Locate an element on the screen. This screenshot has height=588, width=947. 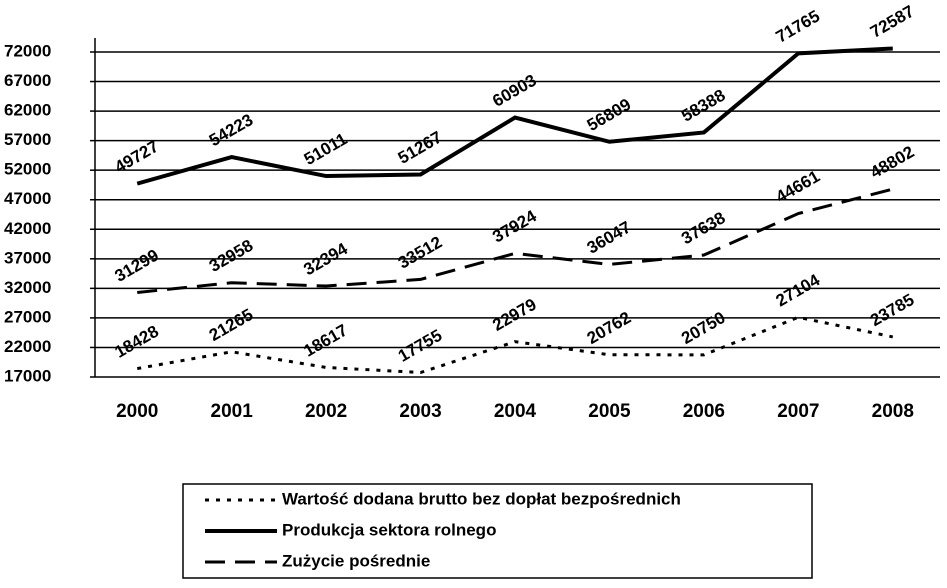
x-tick-label: 2000 is located at coordinates (137, 411).